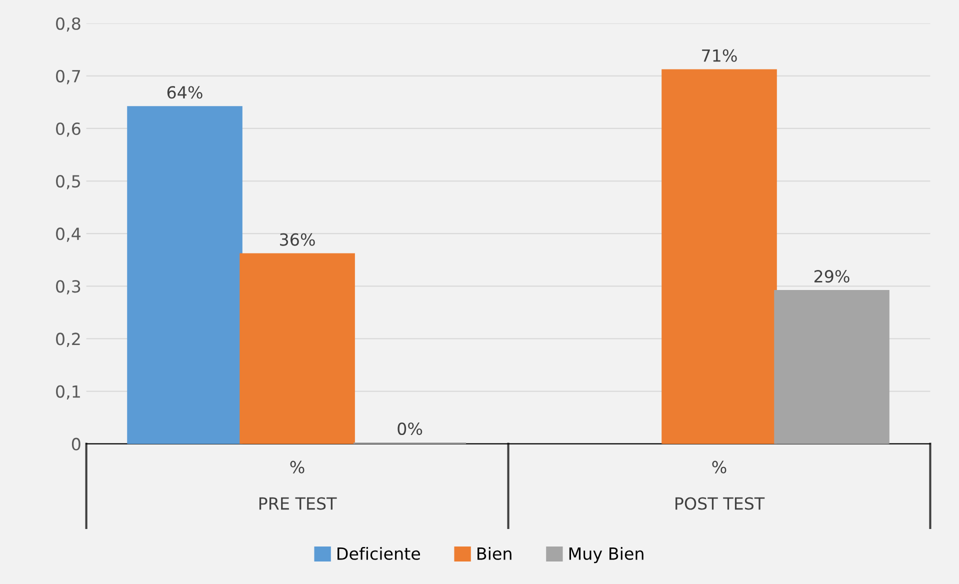  I want to click on data-label: 0%, so click(410, 429).